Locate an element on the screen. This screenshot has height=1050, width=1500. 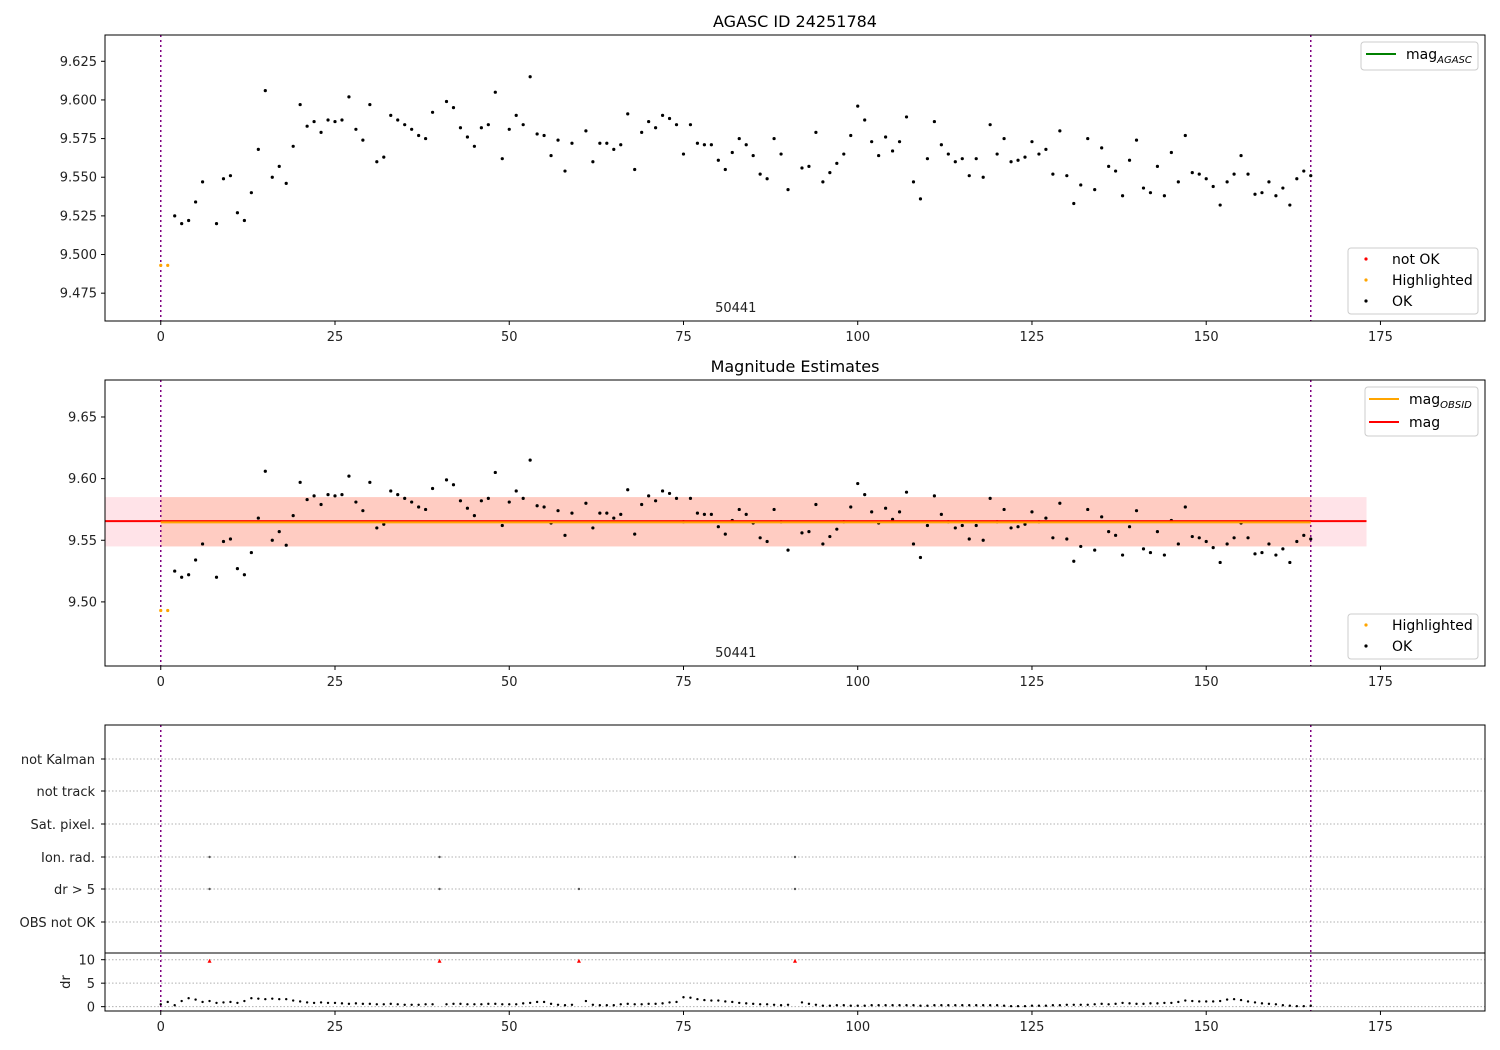
x-tick-label: 75 is located at coordinates (683, 337).